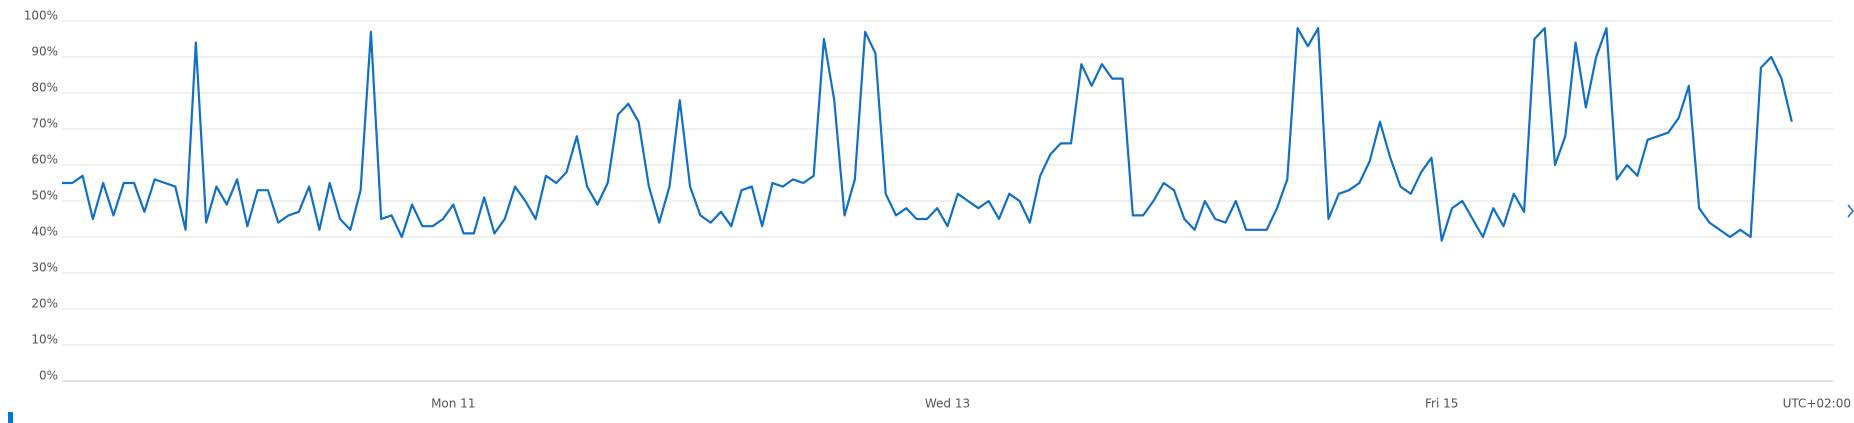 This screenshot has height=423, width=1854. I want to click on x-tick-label: Fri 15, so click(1441, 404).